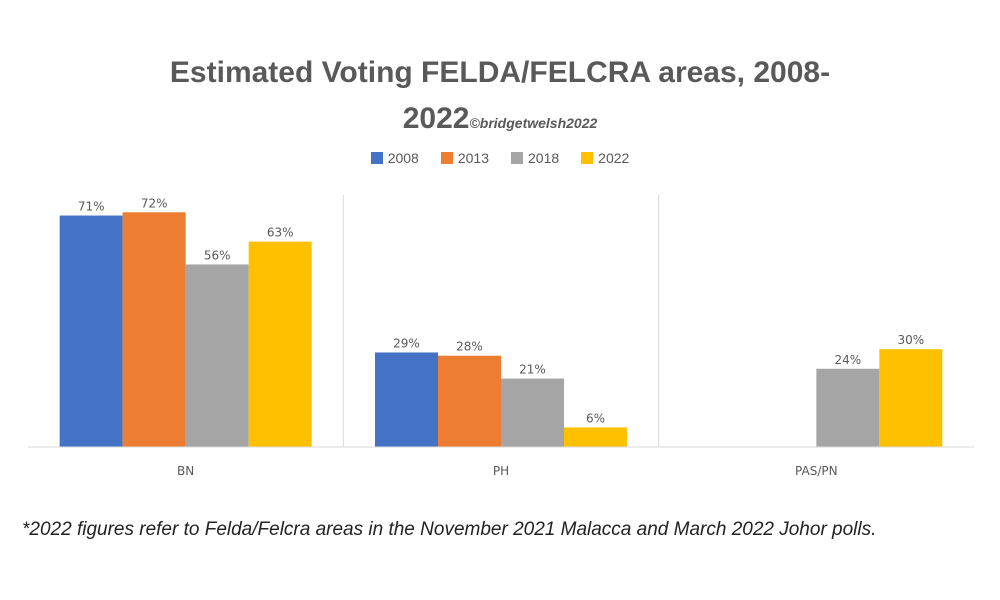 Image resolution: width=1000 pixels, height=600 pixels. I want to click on legend-label: 2013, so click(473, 158).